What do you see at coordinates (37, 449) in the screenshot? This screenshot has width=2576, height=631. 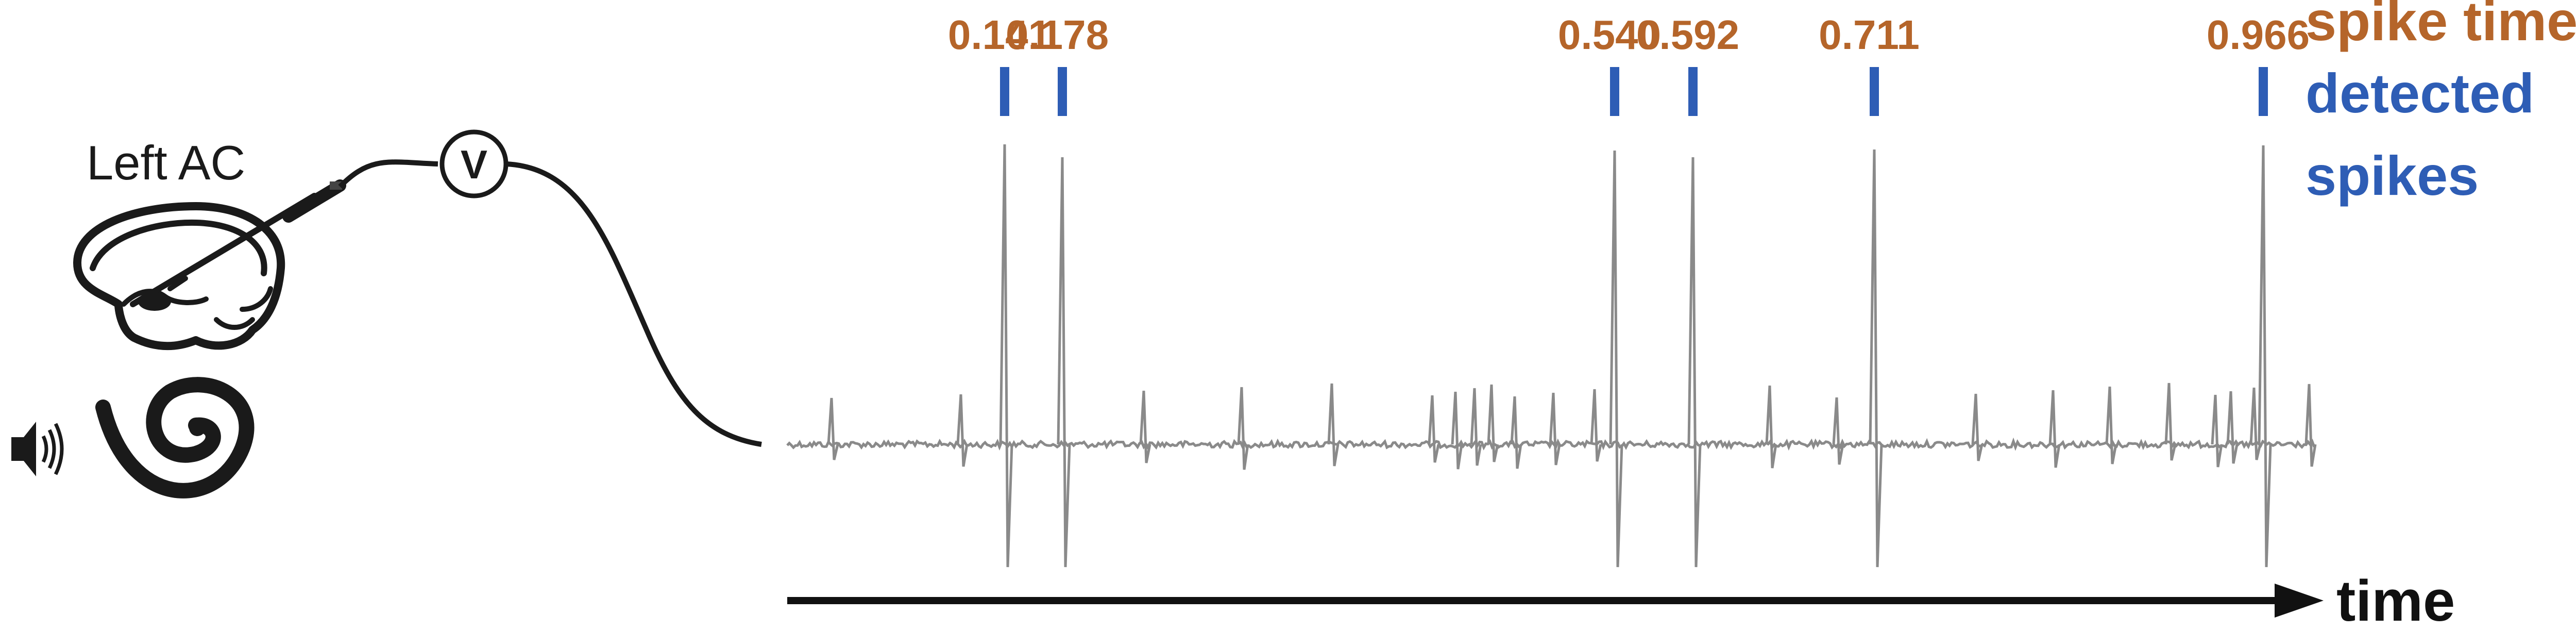 I see `speaker-icon` at bounding box center [37, 449].